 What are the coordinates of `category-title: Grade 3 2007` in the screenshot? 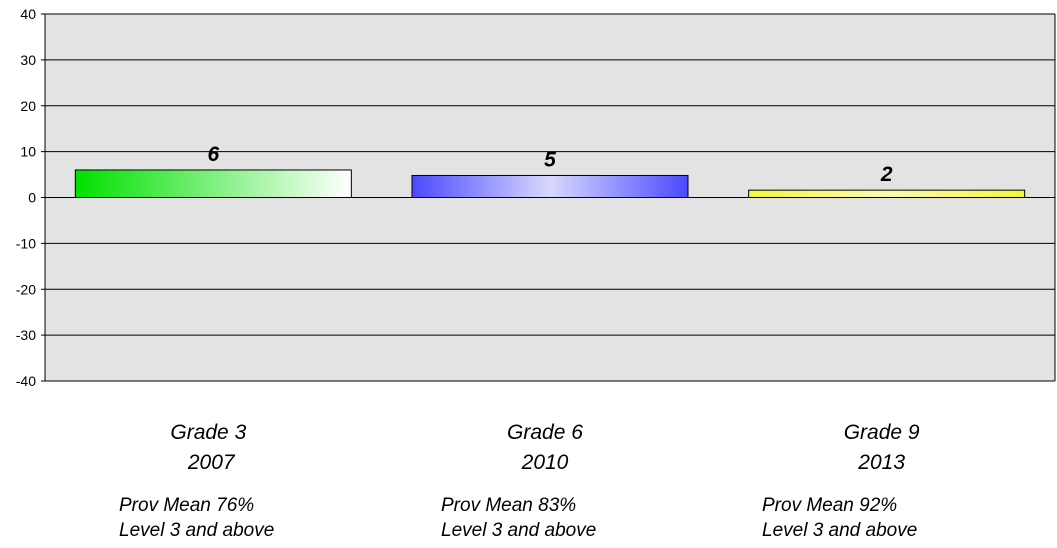 It's located at (208, 447).